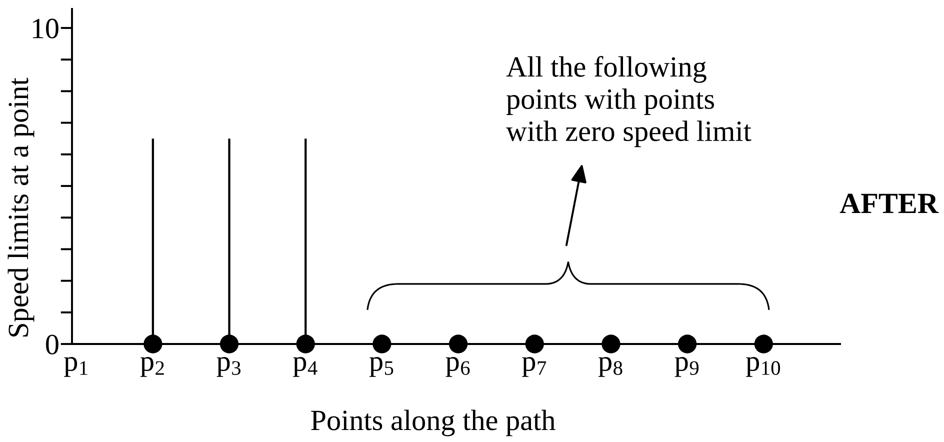  What do you see at coordinates (534, 366) in the screenshot?
I see `x-tick-label: p$_{7}$` at bounding box center [534, 366].